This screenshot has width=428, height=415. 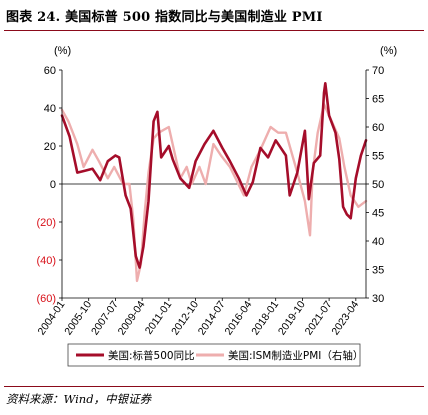 What do you see at coordinates (215, 355) in the screenshot?
I see `legend: 美国:标普500同比 美国:ISM制造业PMI（右轴）` at bounding box center [215, 355].